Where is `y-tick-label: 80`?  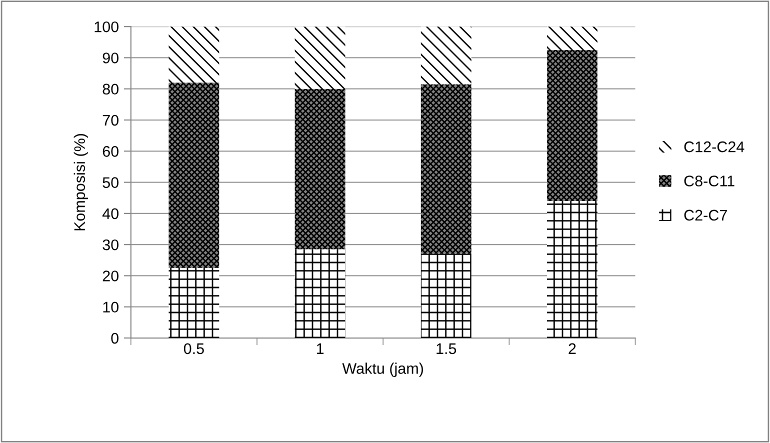 y-tick-label: 80 is located at coordinates (110, 89).